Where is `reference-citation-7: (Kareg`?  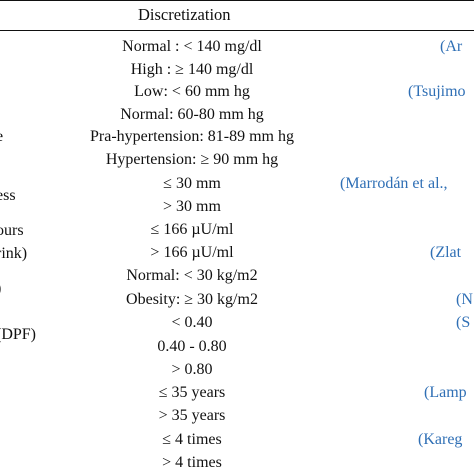
reference-citation-7: (Kareg is located at coordinates (440, 439).